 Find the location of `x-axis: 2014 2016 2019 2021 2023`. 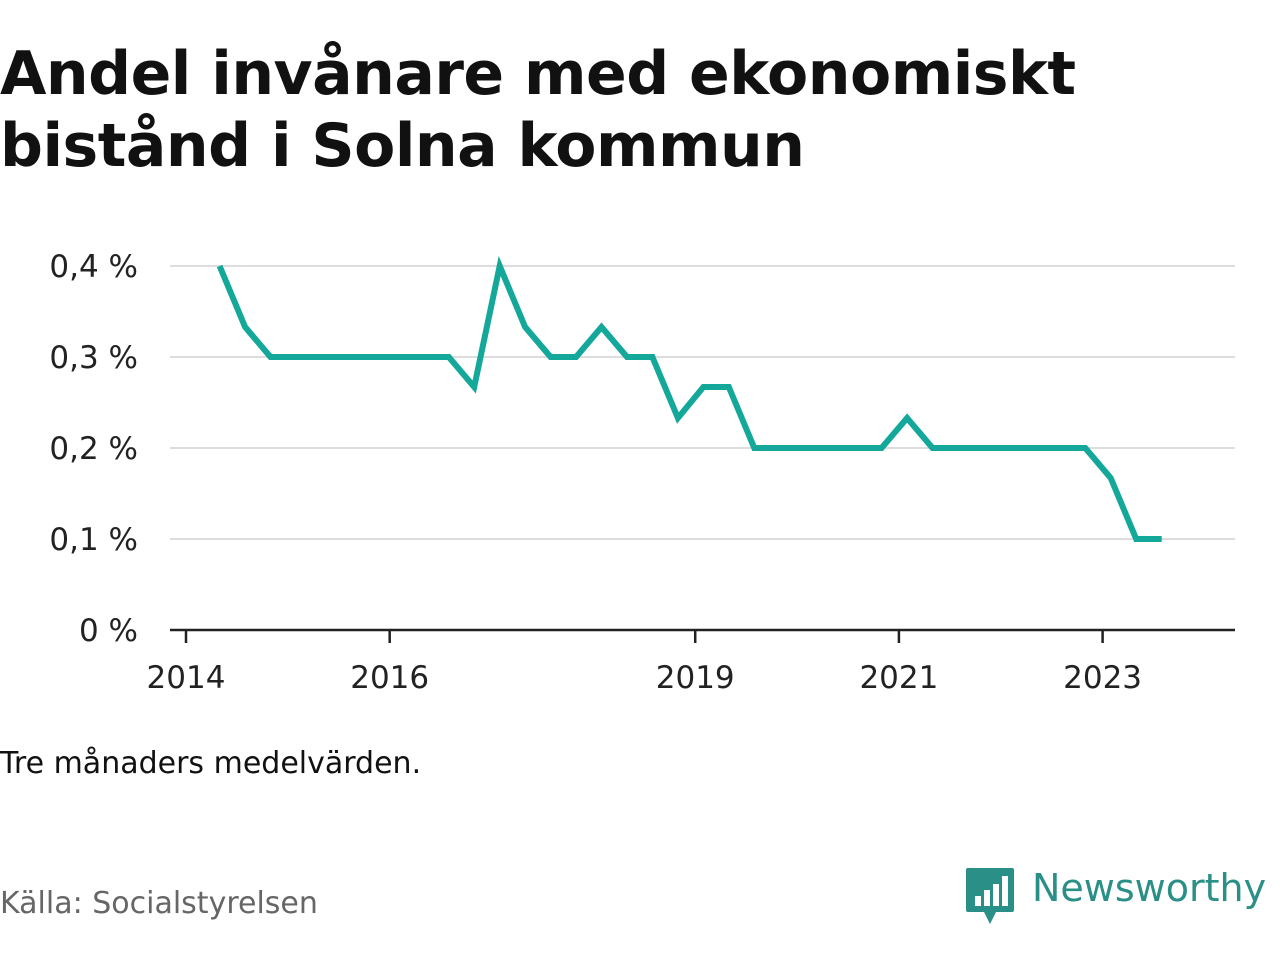

x-axis: 2014 2016 2019 2021 2023 is located at coordinates (691, 662).